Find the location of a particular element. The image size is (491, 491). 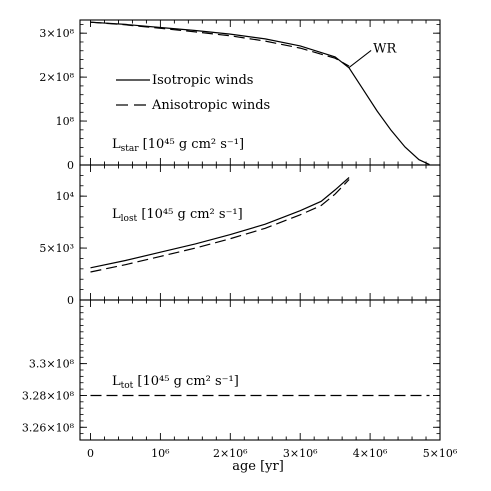

panel-label: Ltot [10⁴⁵ g cm² s⁻¹] is located at coordinates (175, 382).